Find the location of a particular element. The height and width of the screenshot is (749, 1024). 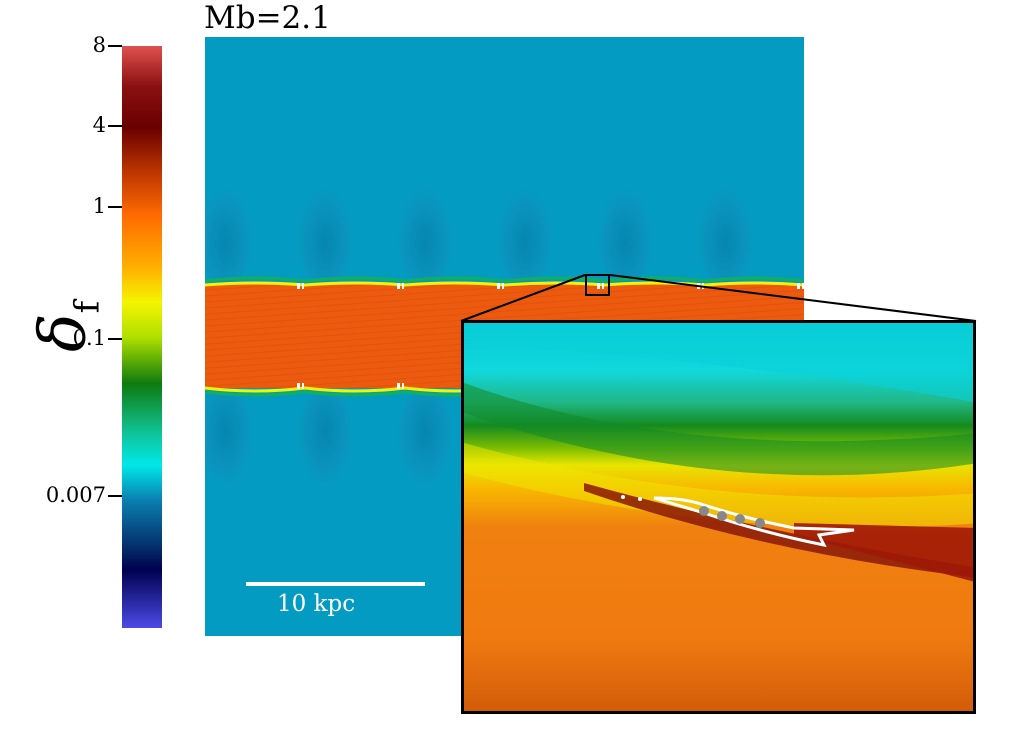

colorbar is located at coordinates (142, 337).